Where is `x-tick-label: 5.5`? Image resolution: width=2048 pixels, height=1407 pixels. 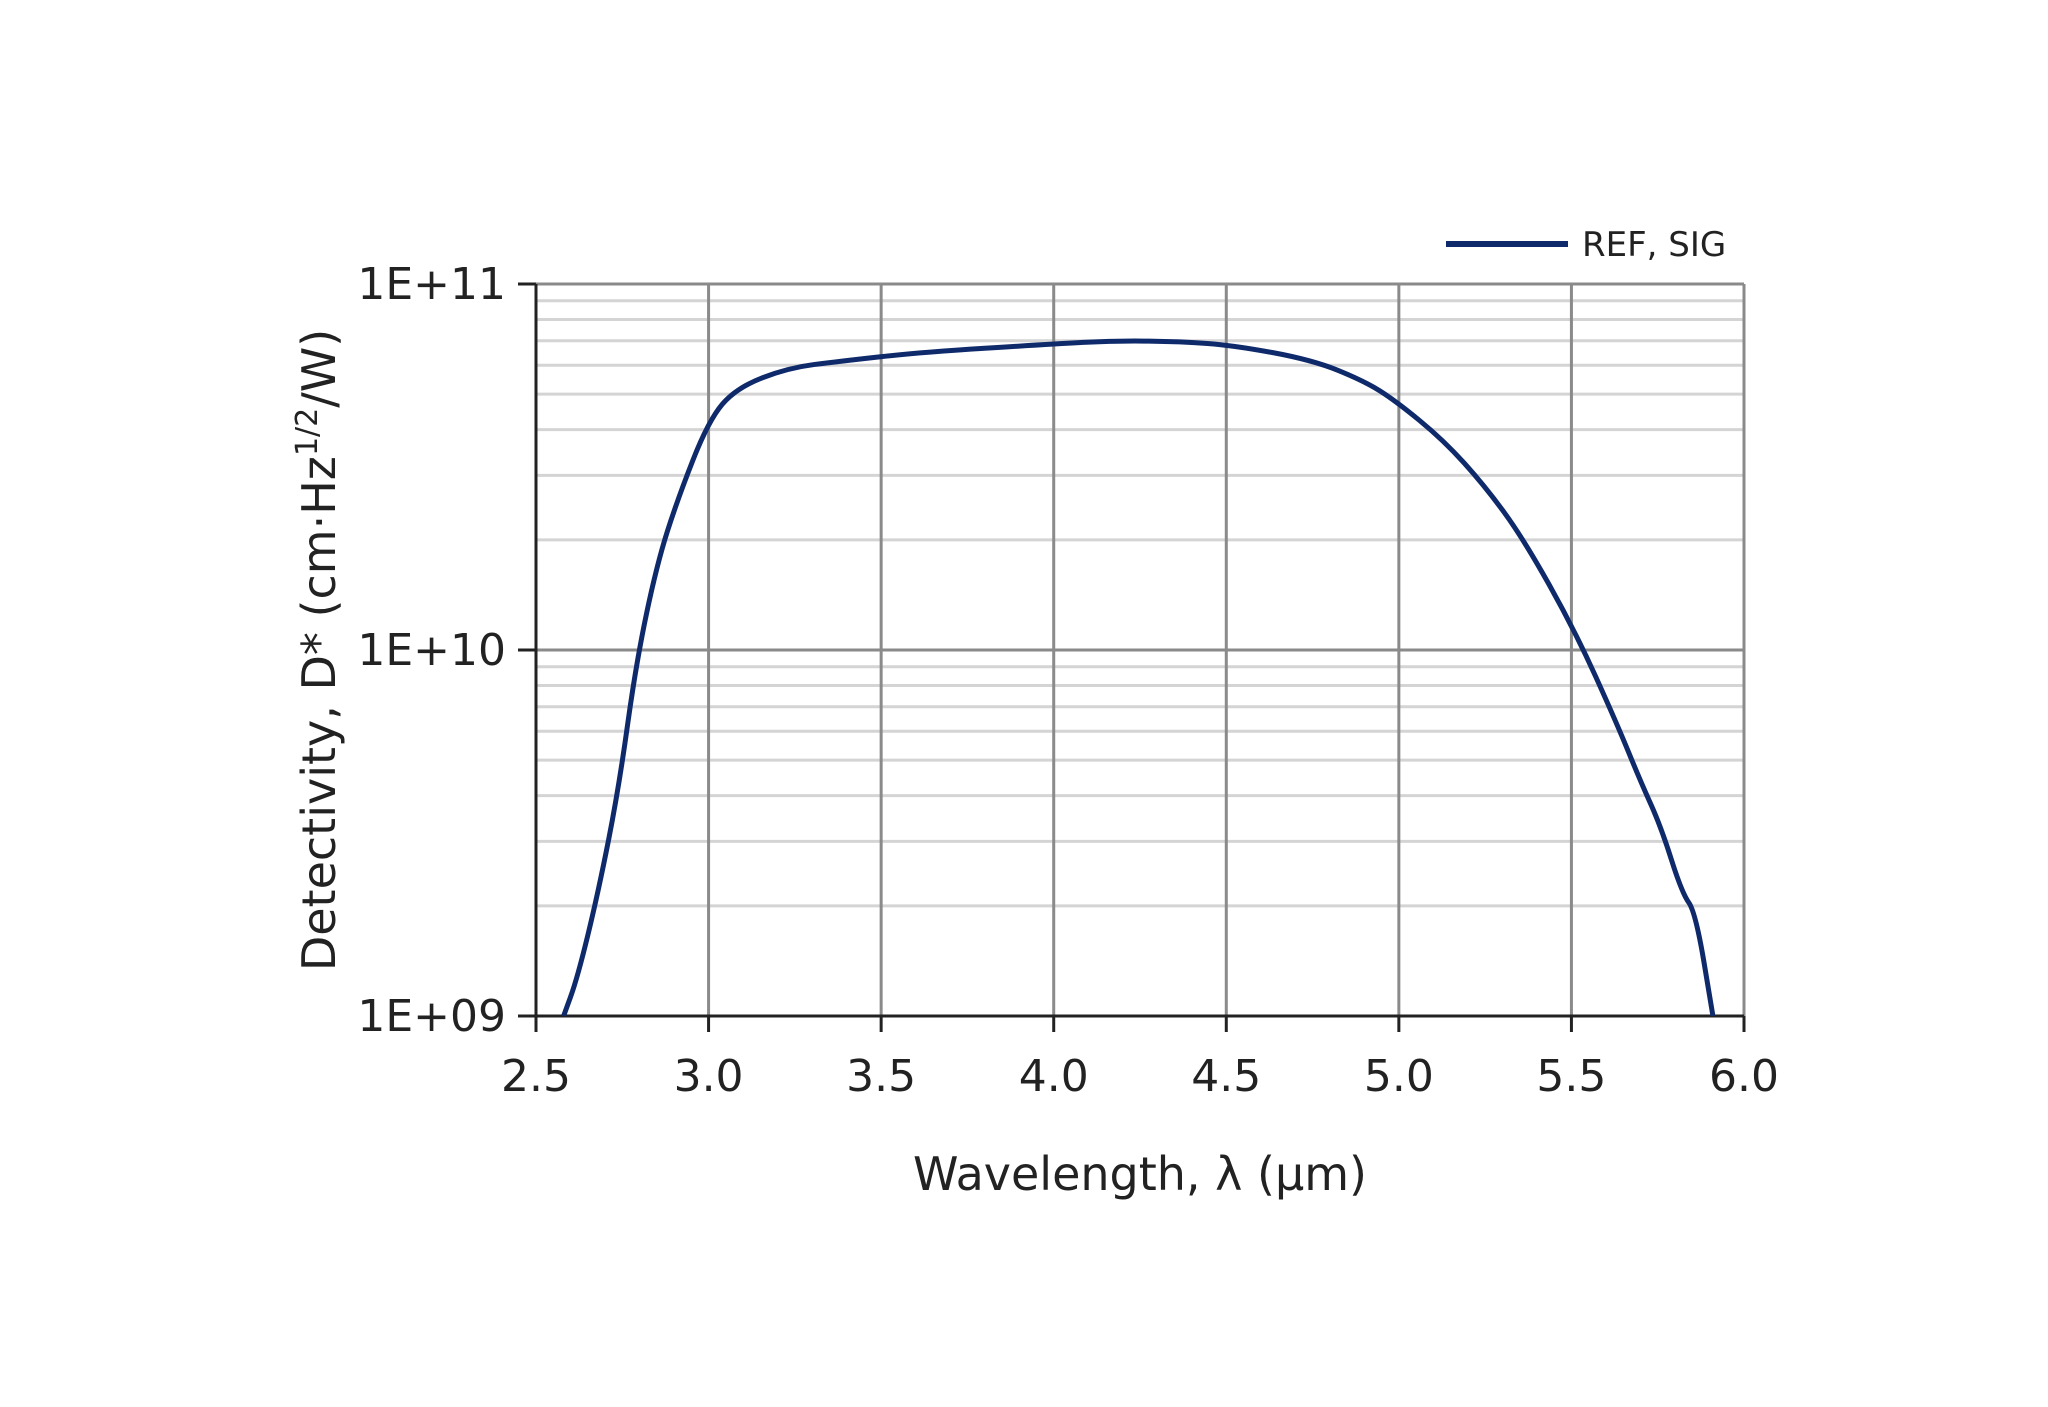 x-tick-label: 5.5 is located at coordinates (1571, 1076).